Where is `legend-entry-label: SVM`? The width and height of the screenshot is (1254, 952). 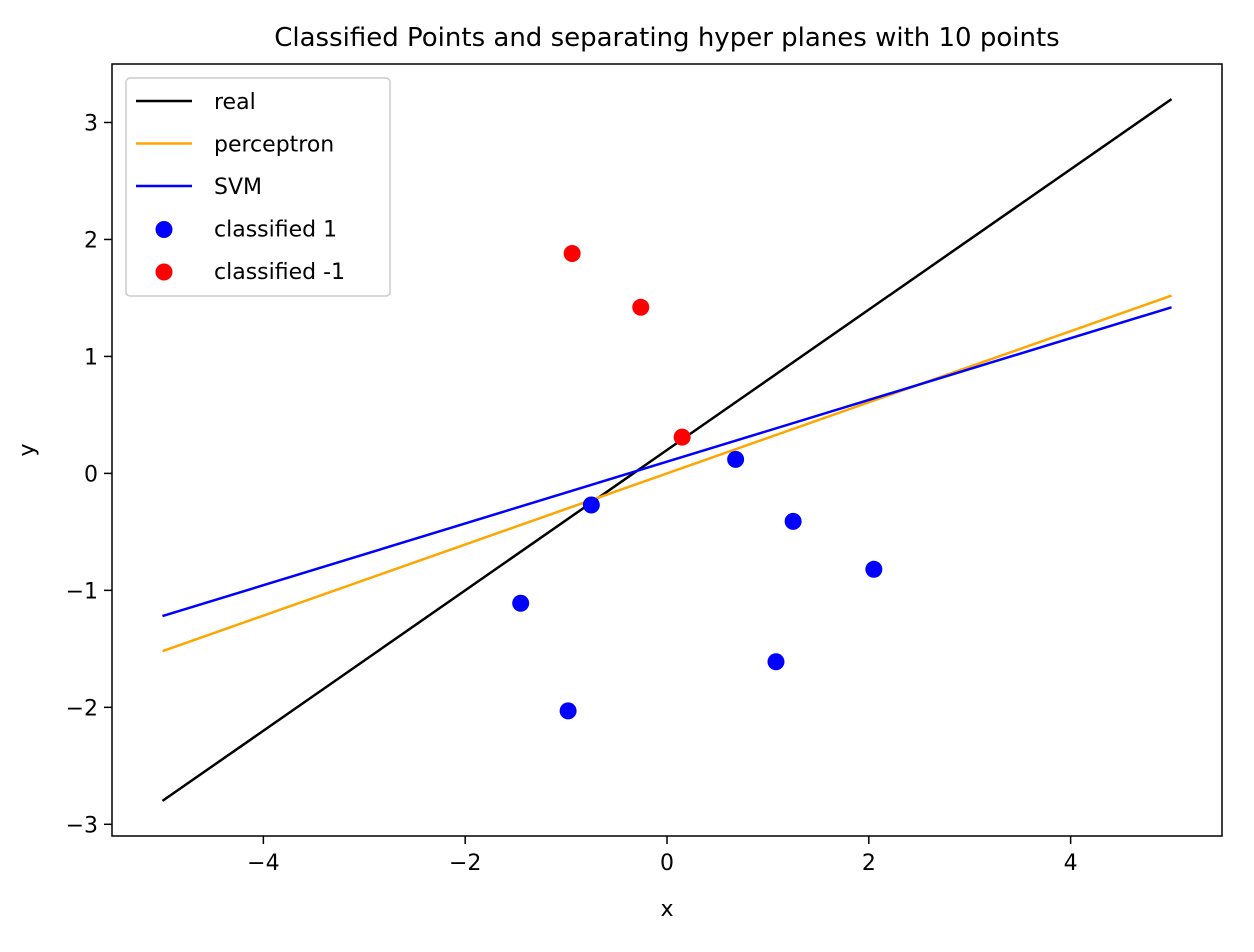
legend-entry-label: SVM is located at coordinates (238, 187).